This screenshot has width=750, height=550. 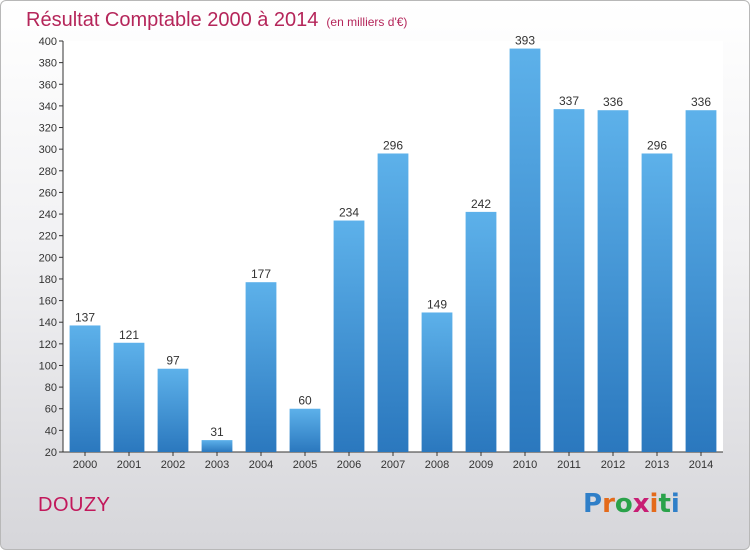 I want to click on y-tick-label: 220, so click(x=48, y=237).